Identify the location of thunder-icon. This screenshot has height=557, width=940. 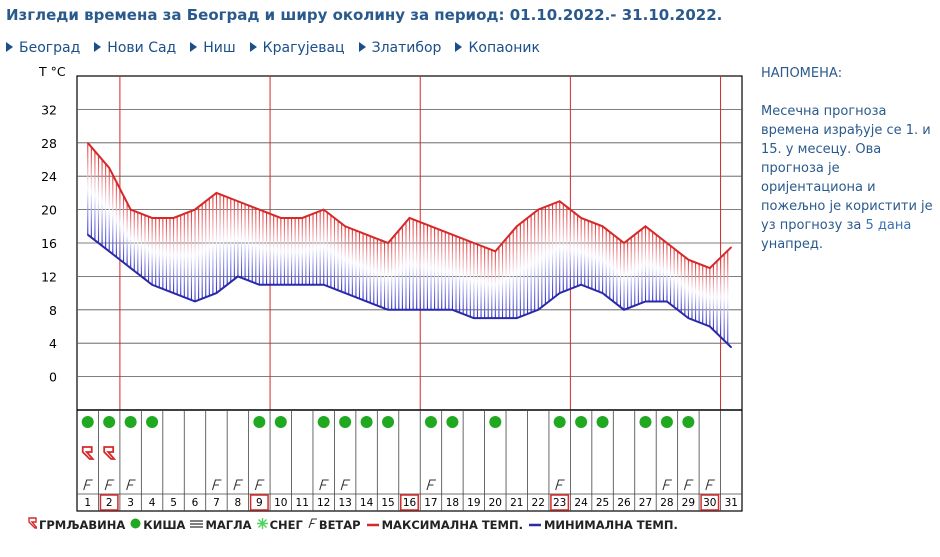
(33, 524).